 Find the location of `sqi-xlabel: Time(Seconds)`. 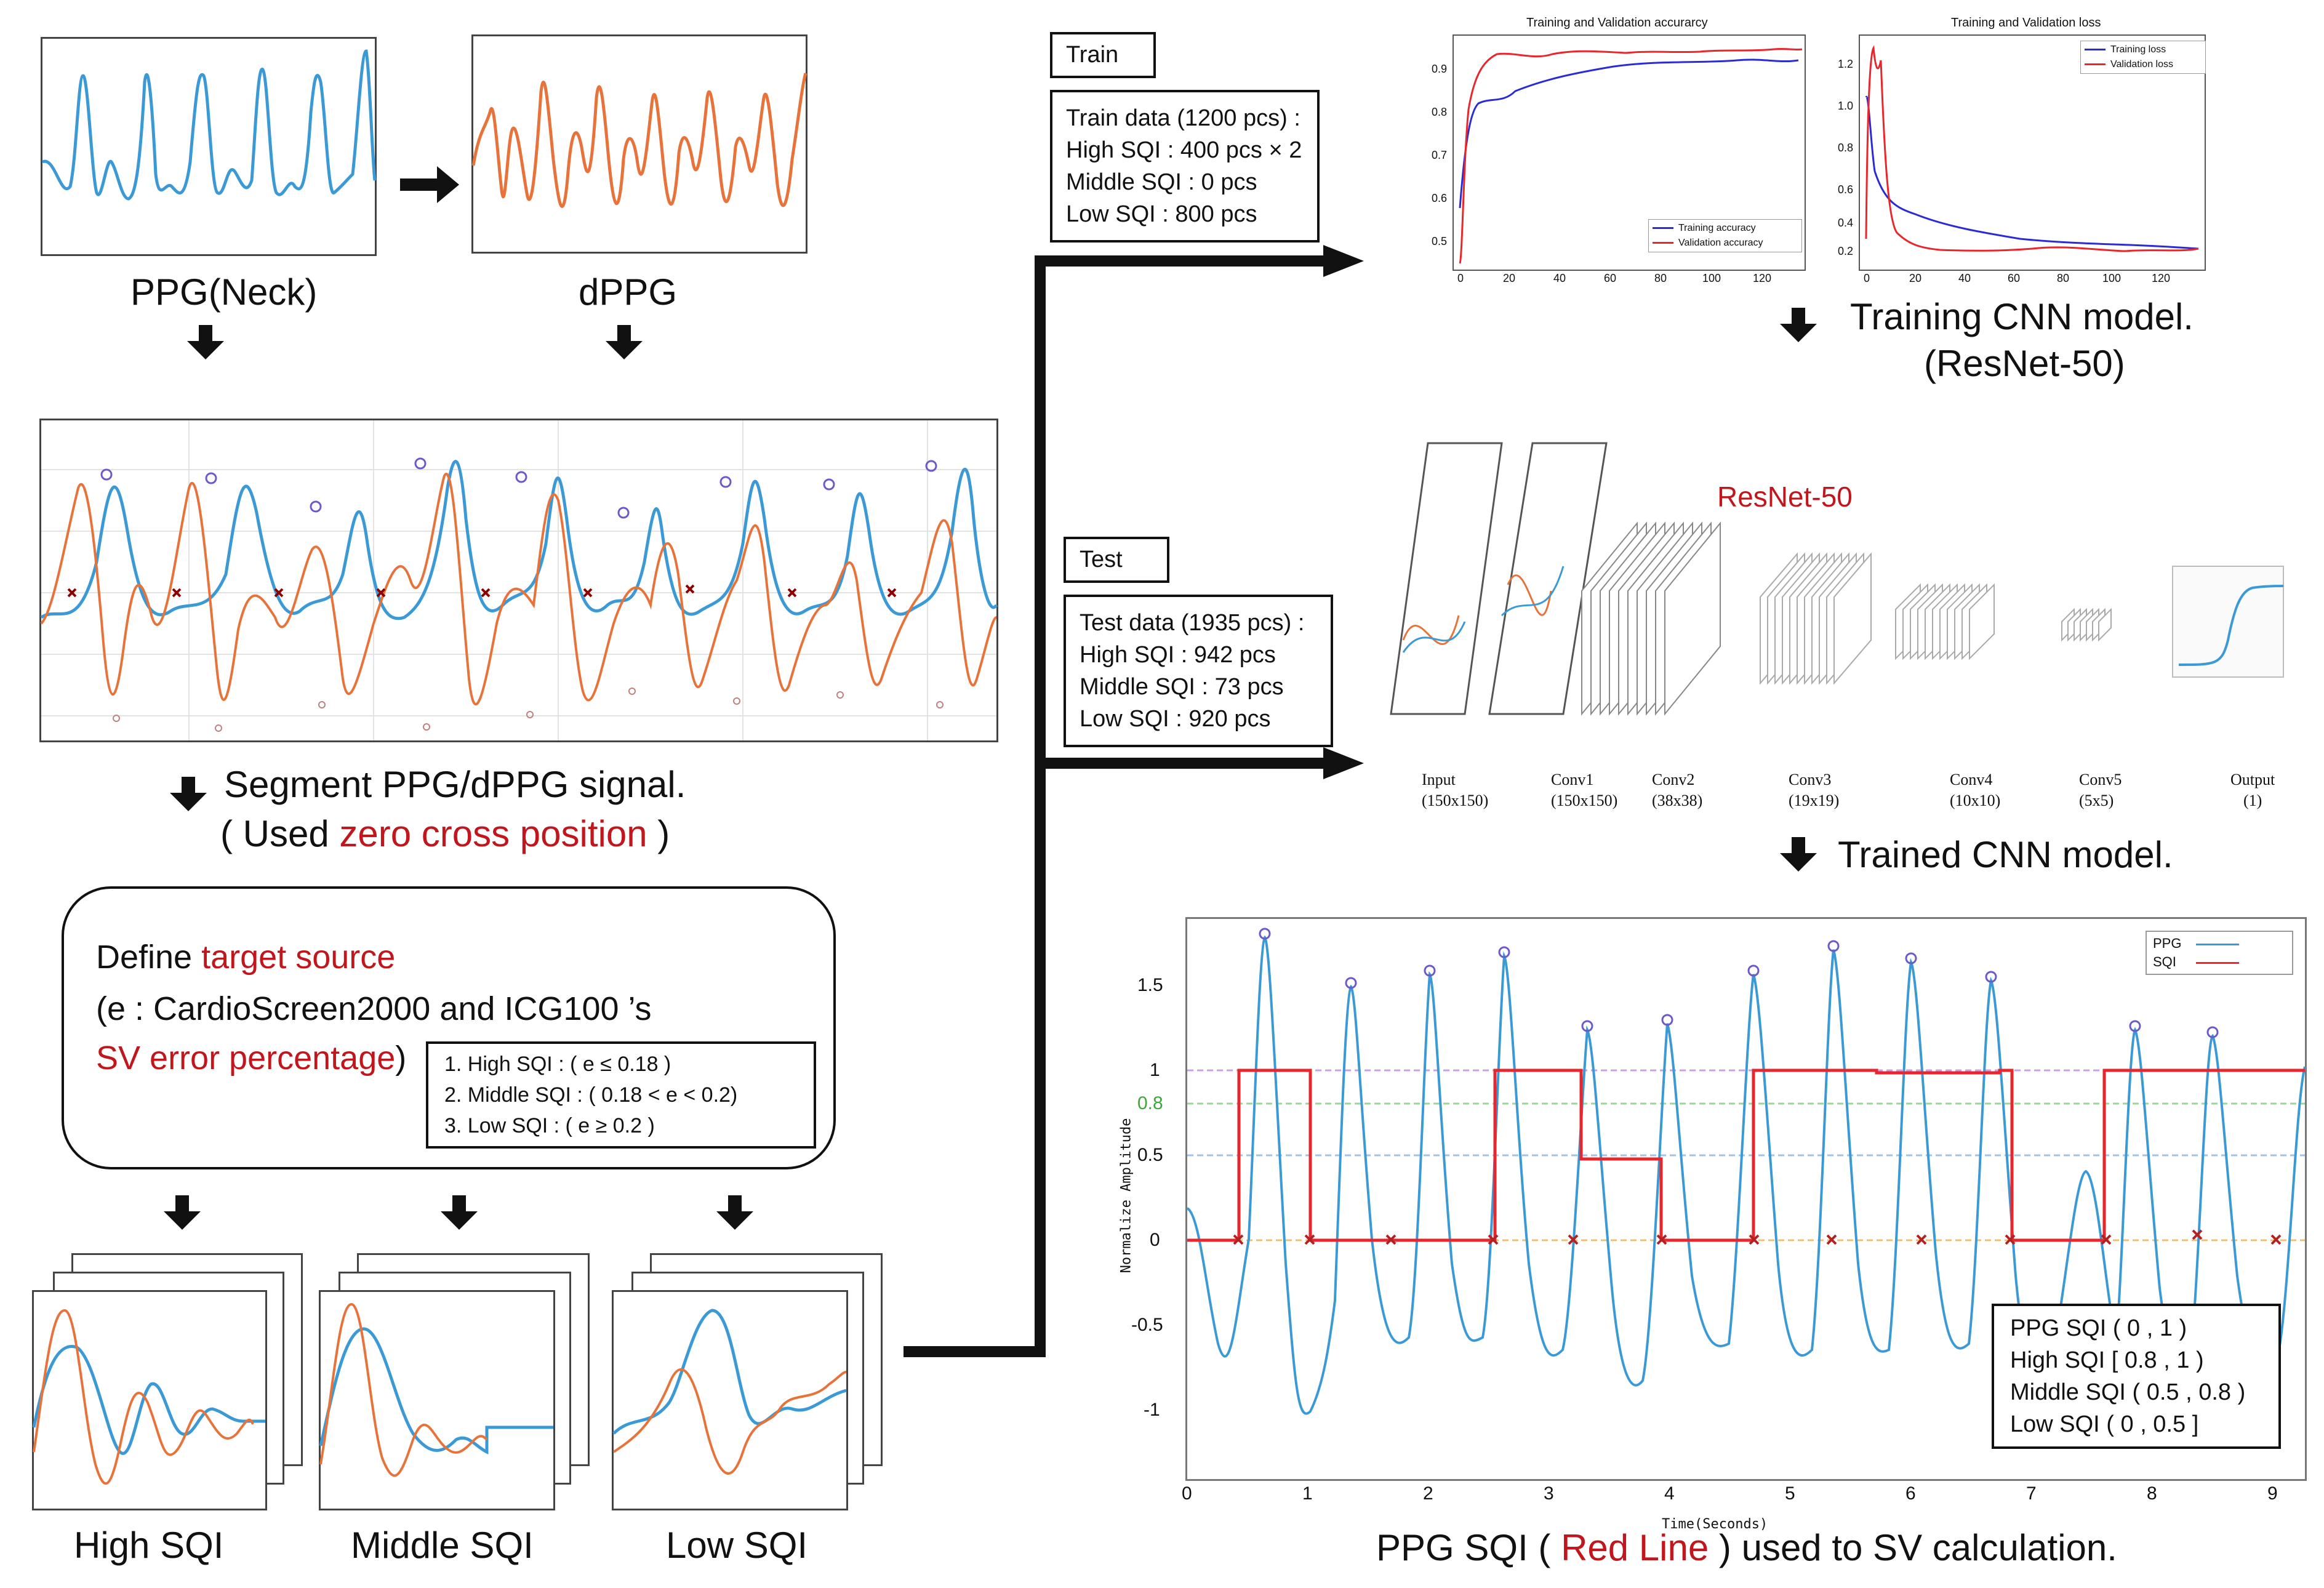

sqi-xlabel: Time(Seconds) is located at coordinates (1715, 1525).